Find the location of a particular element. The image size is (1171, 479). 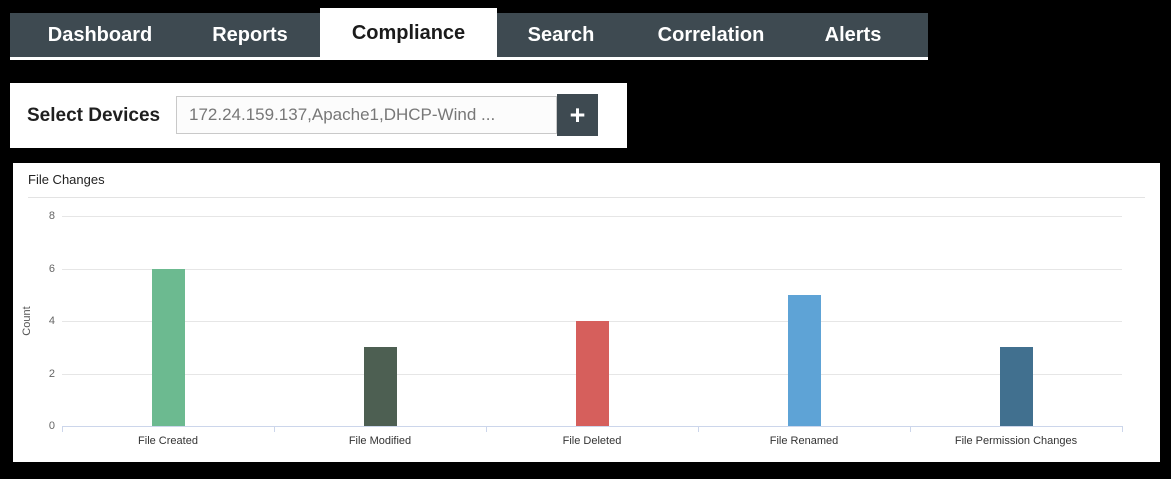

tab-correlation: Correlation is located at coordinates (711, 35).